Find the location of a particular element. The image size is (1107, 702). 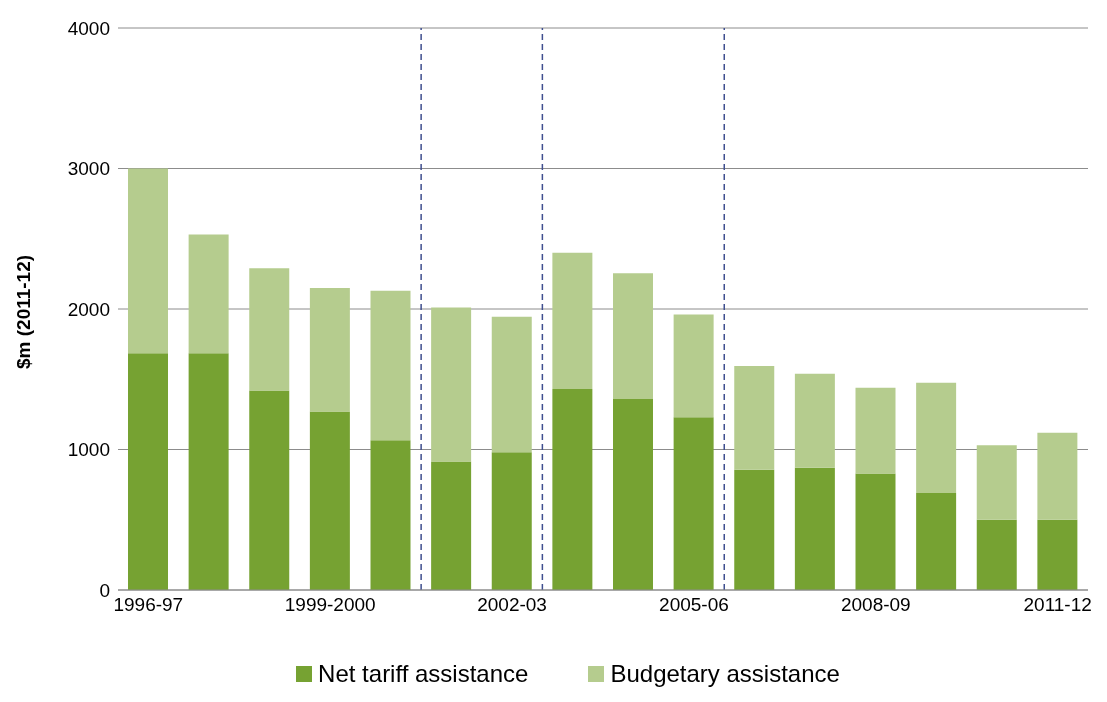

x-tick-label: 2002-03 is located at coordinates (512, 605).